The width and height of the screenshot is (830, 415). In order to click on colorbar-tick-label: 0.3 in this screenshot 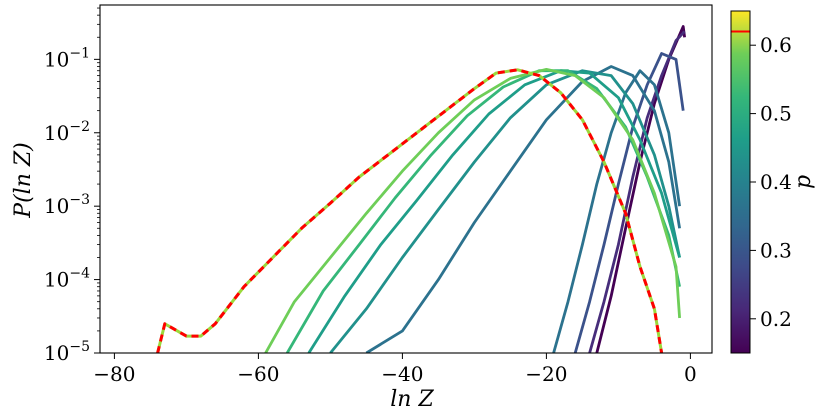, I will do `click(776, 250)`.